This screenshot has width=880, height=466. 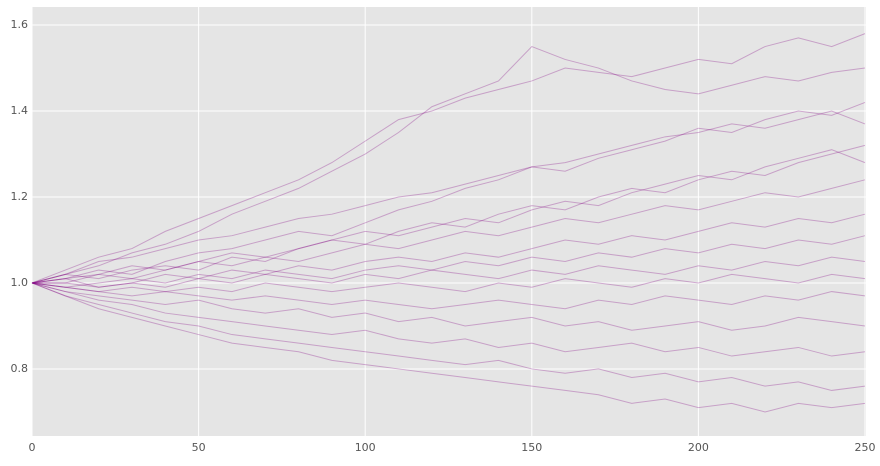 I want to click on y-tick-label: 1.2, so click(x=20, y=196).